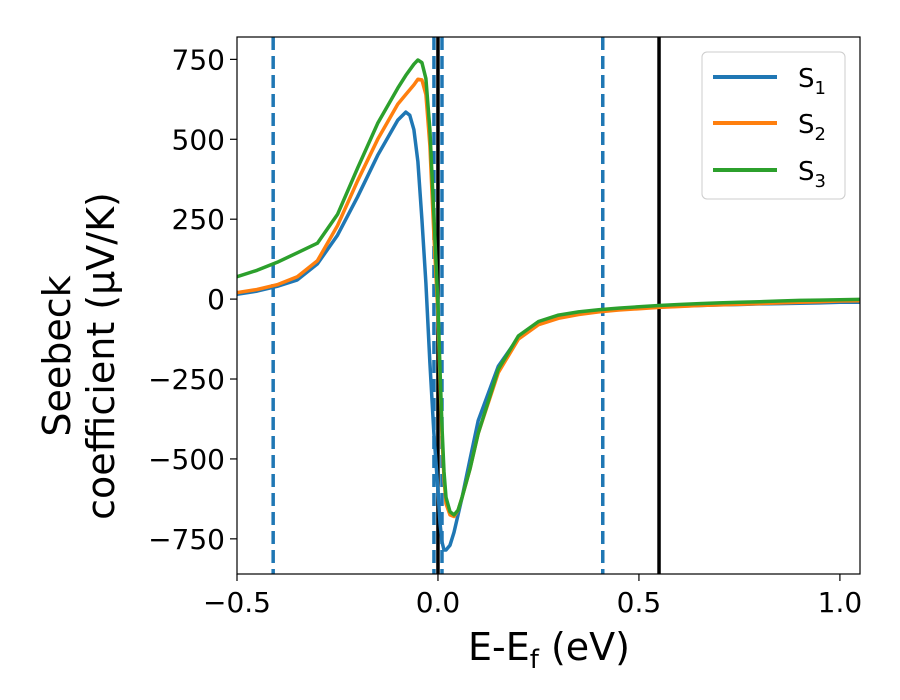 The image size is (900, 700). I want to click on legend-box, so click(773, 125).